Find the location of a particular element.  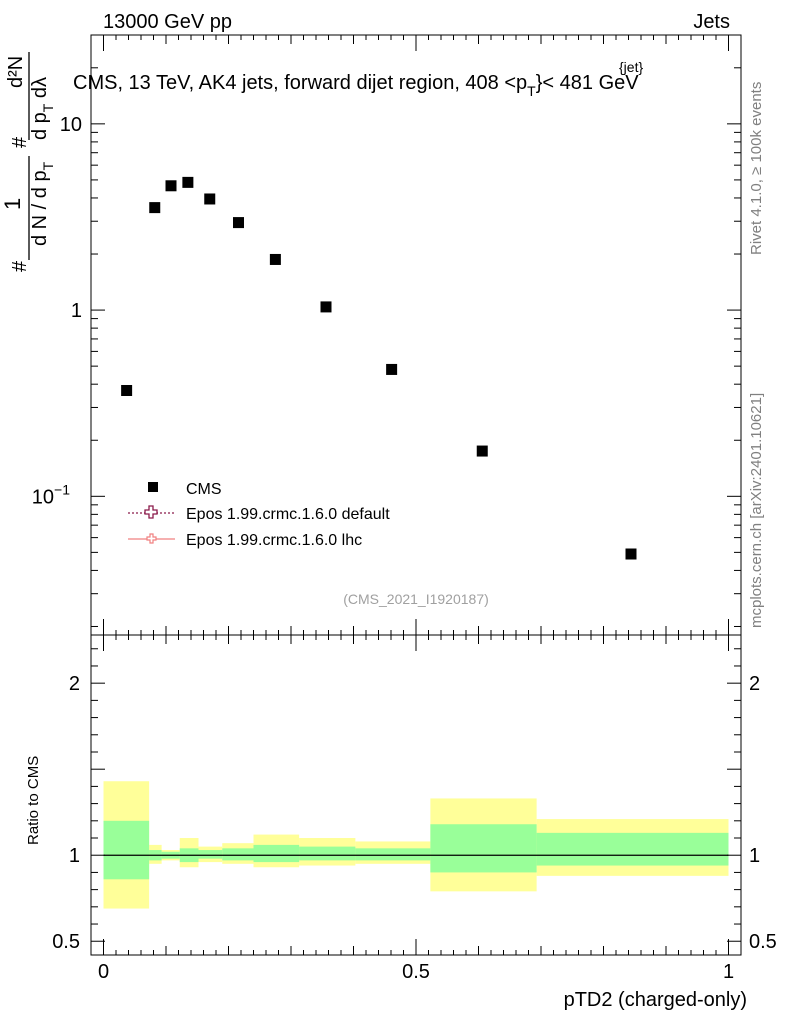

legend-marker-cms is located at coordinates (153, 487).